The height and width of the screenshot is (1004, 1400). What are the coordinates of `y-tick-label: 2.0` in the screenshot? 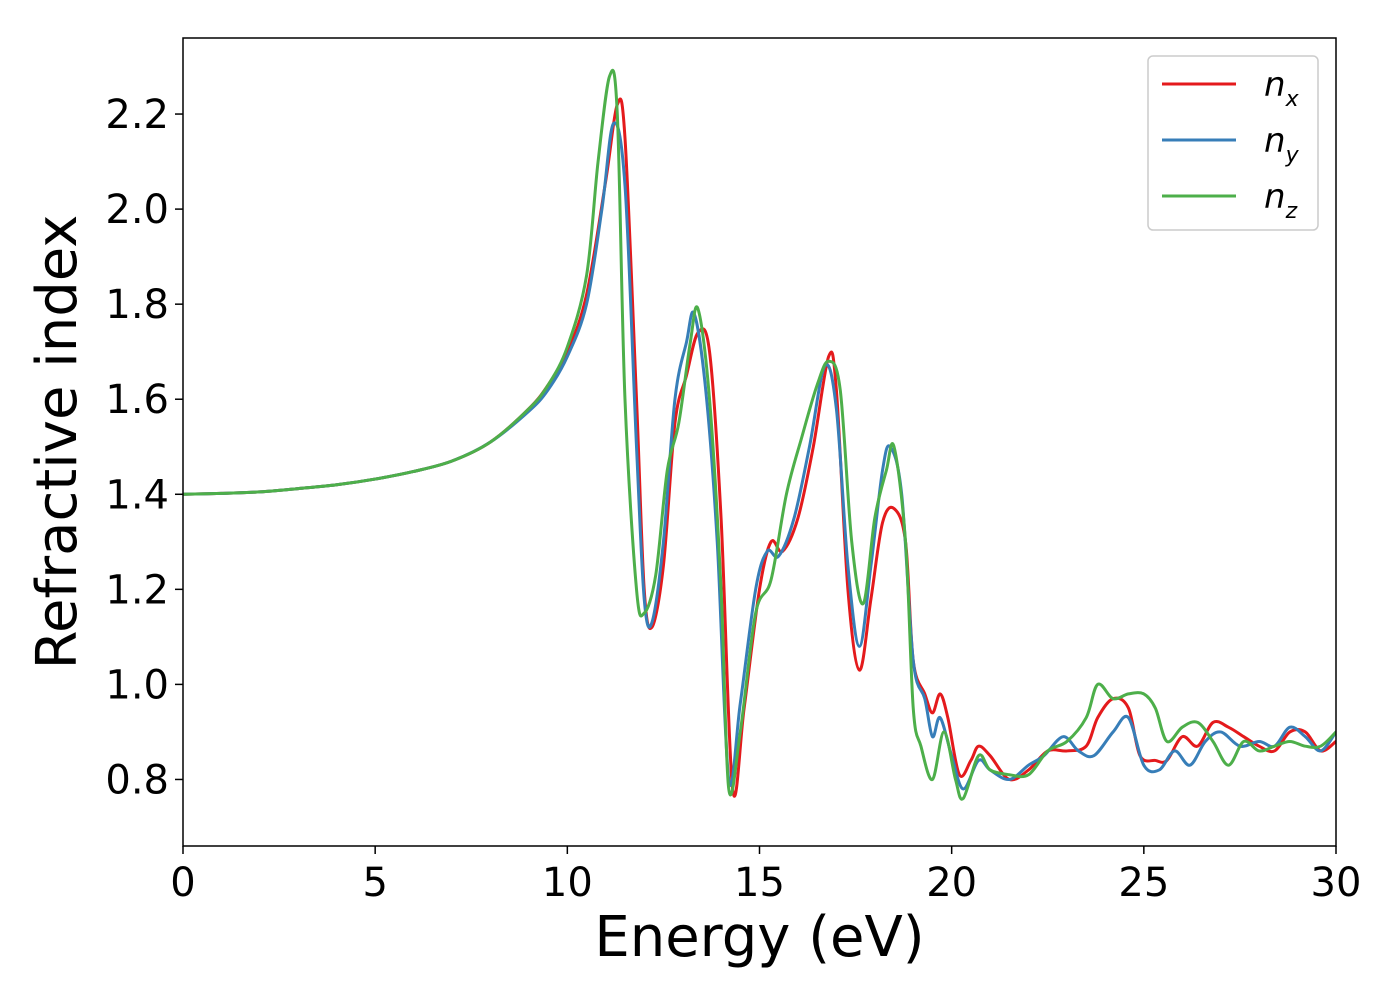 It's located at (137, 210).